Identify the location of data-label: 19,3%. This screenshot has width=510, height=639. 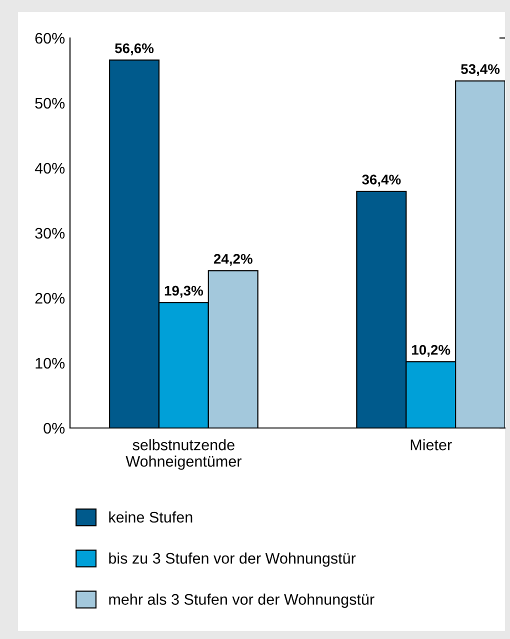
(184, 292).